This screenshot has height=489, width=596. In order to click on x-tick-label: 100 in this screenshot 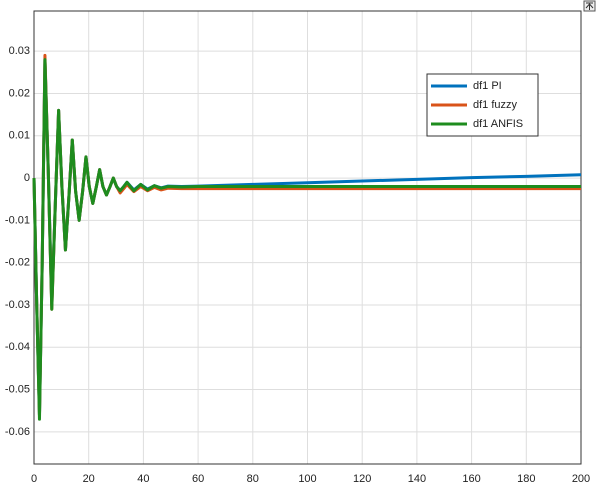, I will do `click(307, 479)`.